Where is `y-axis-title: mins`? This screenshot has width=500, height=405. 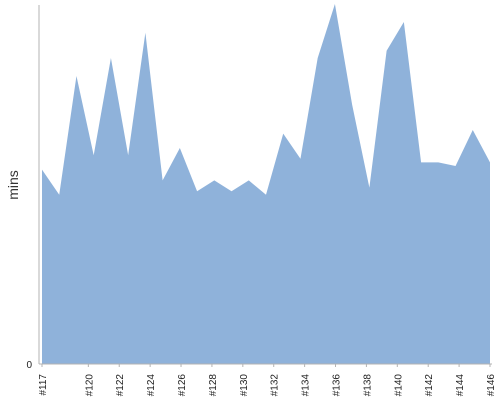
y-axis-title: mins is located at coordinates (13, 185).